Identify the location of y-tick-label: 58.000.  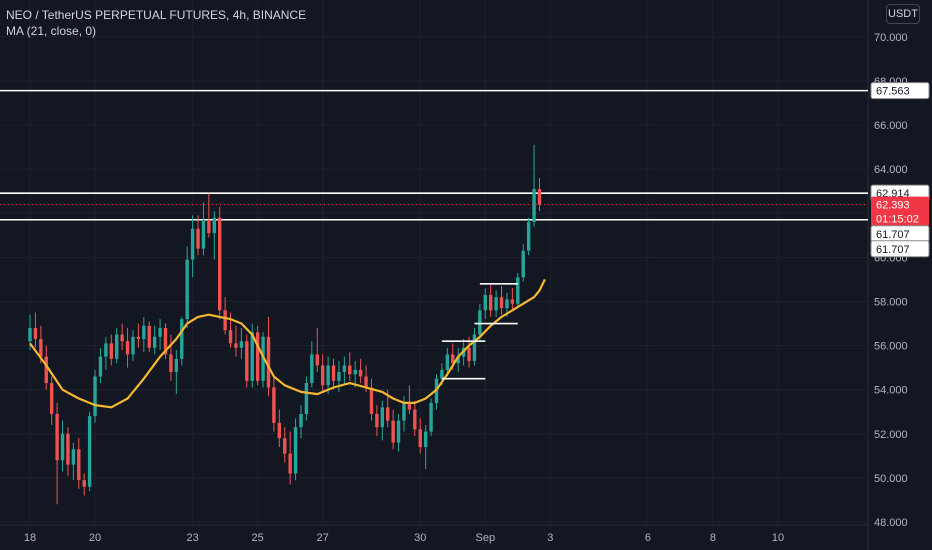
(891, 303).